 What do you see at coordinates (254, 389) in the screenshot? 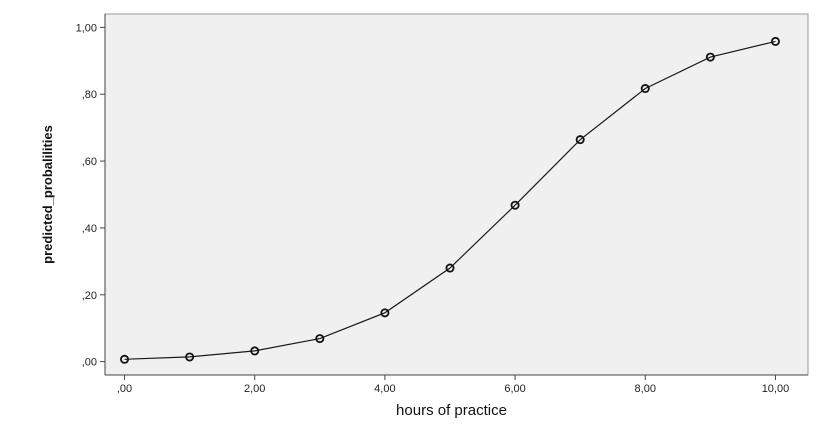
I see `x-tick-label: 2,00` at bounding box center [254, 389].